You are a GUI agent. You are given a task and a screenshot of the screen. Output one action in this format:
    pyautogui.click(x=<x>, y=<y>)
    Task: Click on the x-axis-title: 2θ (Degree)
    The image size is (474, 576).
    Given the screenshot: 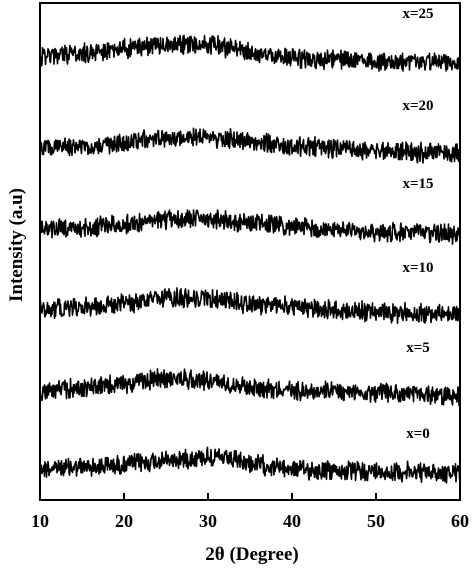 What is the action you would take?
    pyautogui.click(x=251, y=554)
    